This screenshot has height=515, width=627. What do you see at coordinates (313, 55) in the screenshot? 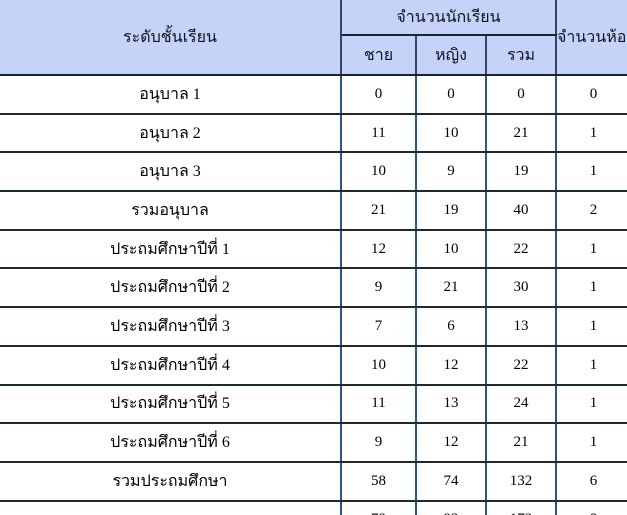
I see `header-row-2: ชาย หญิง รวม` at bounding box center [313, 55].